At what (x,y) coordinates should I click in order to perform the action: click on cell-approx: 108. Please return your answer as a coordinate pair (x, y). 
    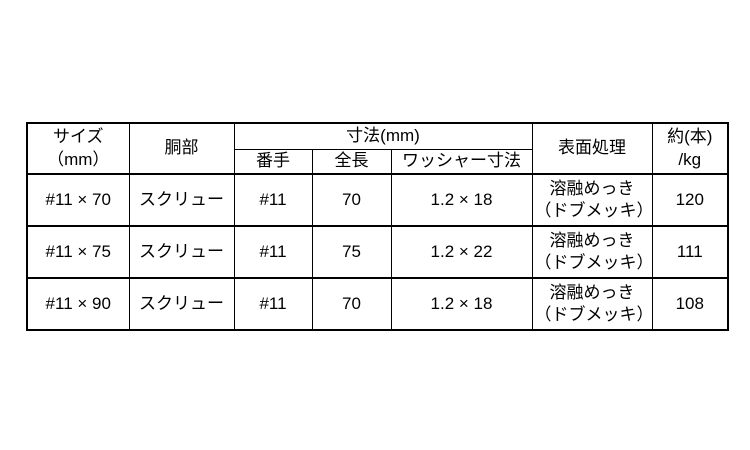
    Looking at the image, I should click on (690, 304).